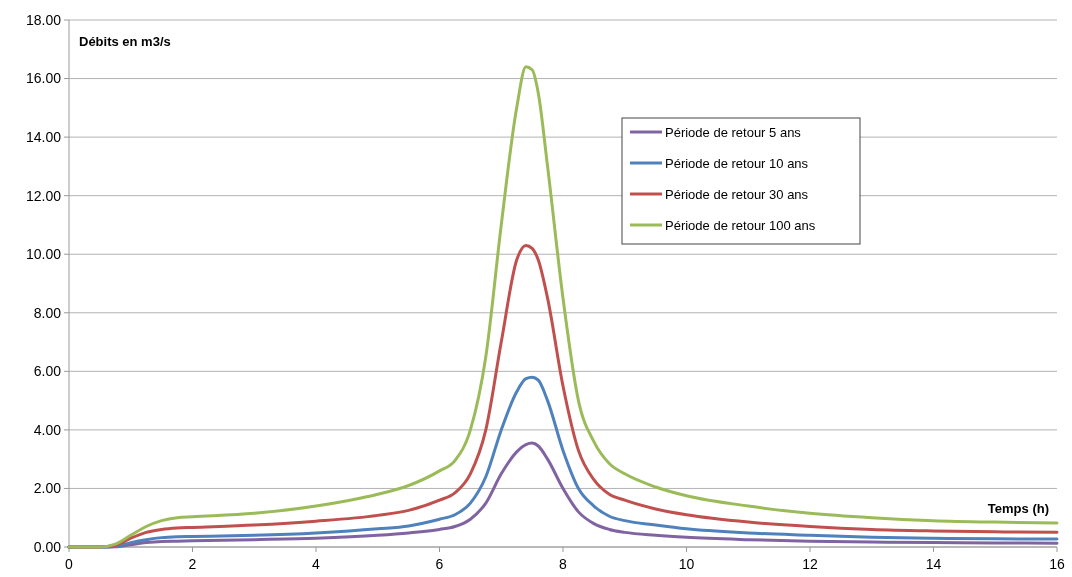 Image resolution: width=1072 pixels, height=577 pixels. What do you see at coordinates (47, 429) in the screenshot?
I see `y-tick-label: 4.00` at bounding box center [47, 429].